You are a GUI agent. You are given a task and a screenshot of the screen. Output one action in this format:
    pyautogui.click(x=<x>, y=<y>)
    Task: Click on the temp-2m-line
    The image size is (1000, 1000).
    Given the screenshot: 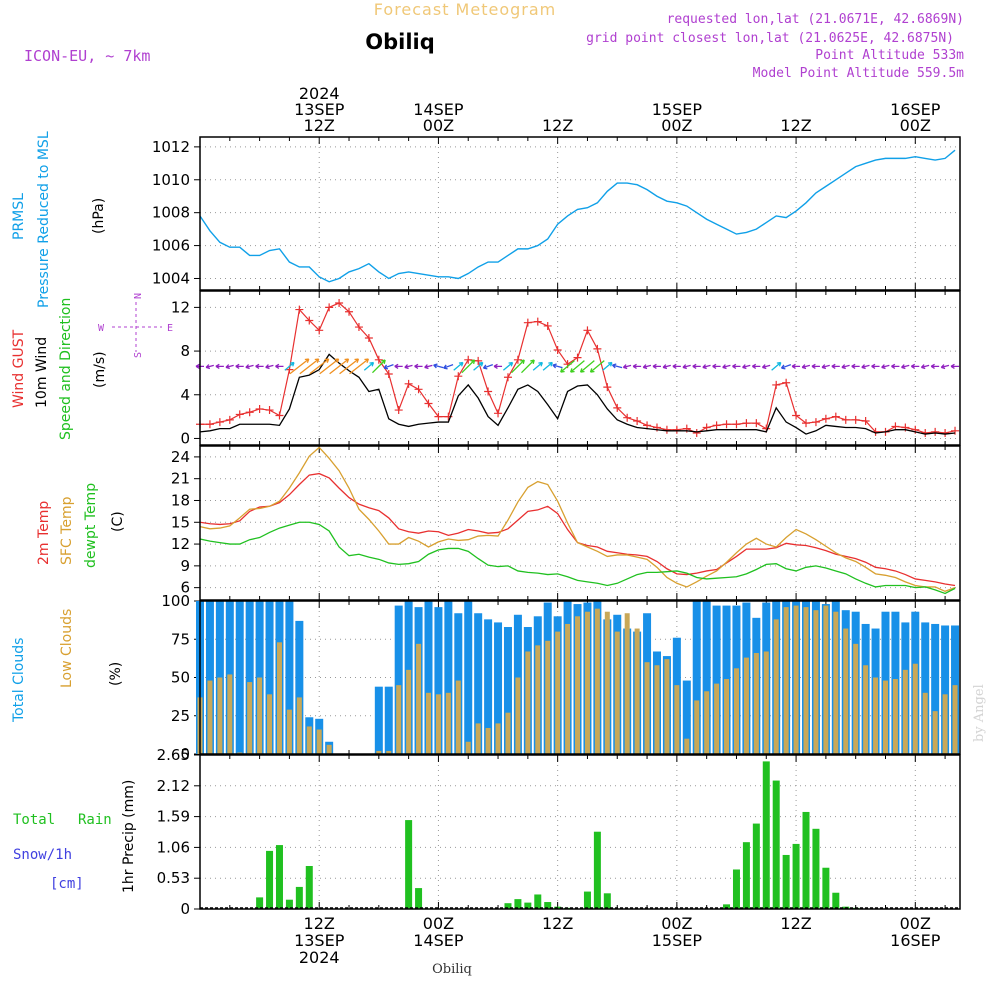 What is the action you would take?
    pyautogui.click(x=577, y=529)
    